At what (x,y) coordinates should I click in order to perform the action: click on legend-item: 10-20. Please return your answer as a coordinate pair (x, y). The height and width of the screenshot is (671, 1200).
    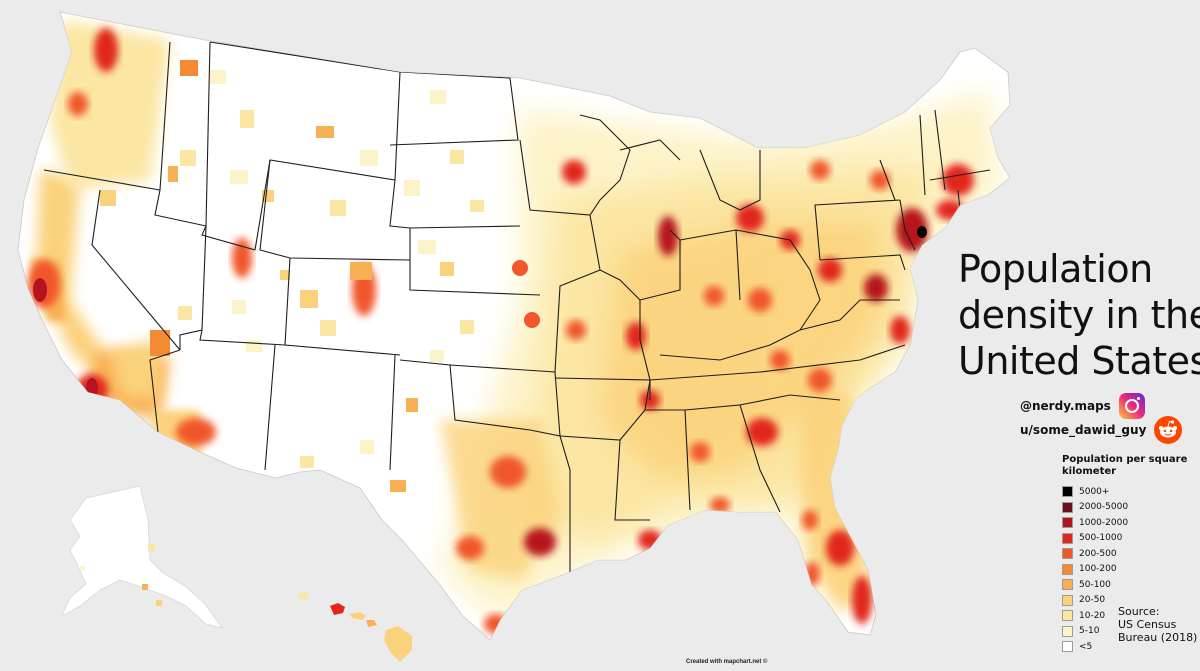
    Looking at the image, I should click on (1128, 616).